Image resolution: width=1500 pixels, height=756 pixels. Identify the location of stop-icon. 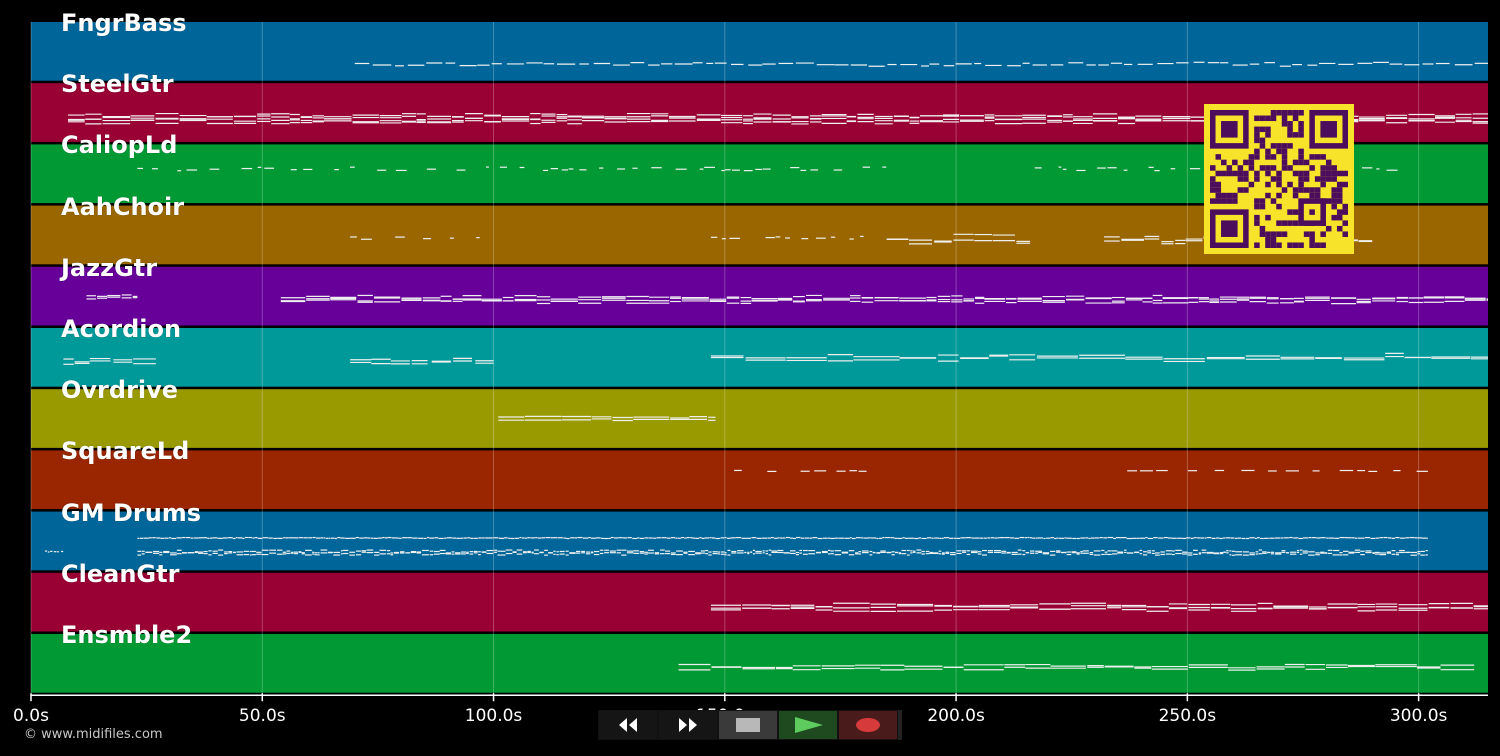
(748, 725).